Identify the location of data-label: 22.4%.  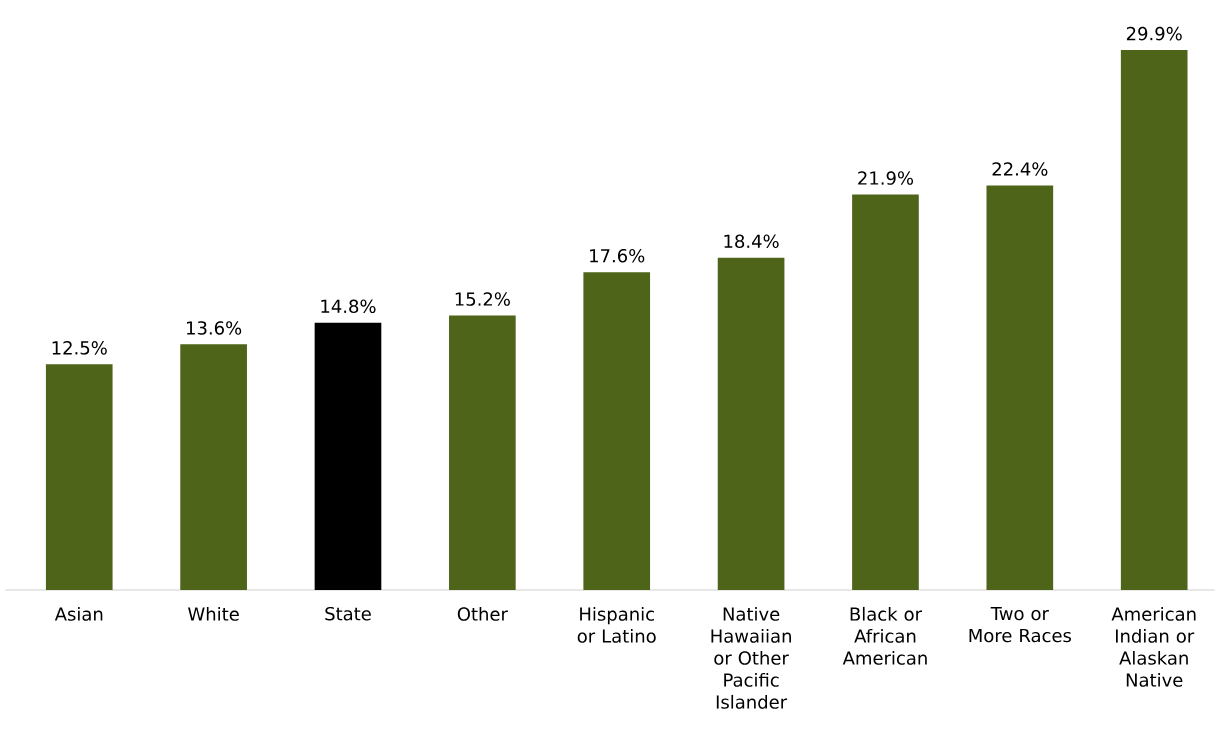
(1020, 169).